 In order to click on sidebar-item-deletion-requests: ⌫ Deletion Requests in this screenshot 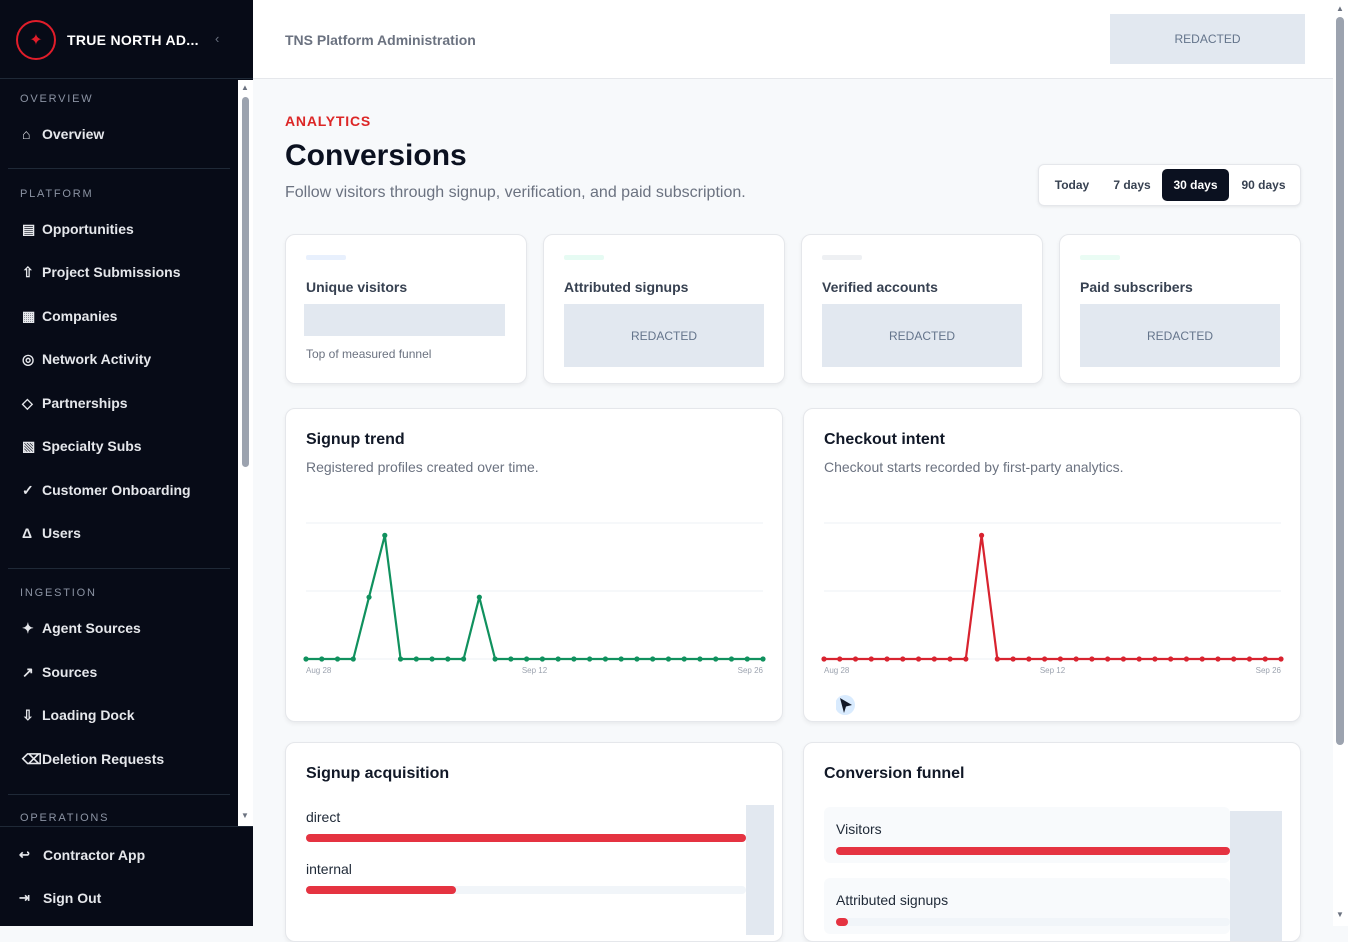, I will do `click(119, 759)`.